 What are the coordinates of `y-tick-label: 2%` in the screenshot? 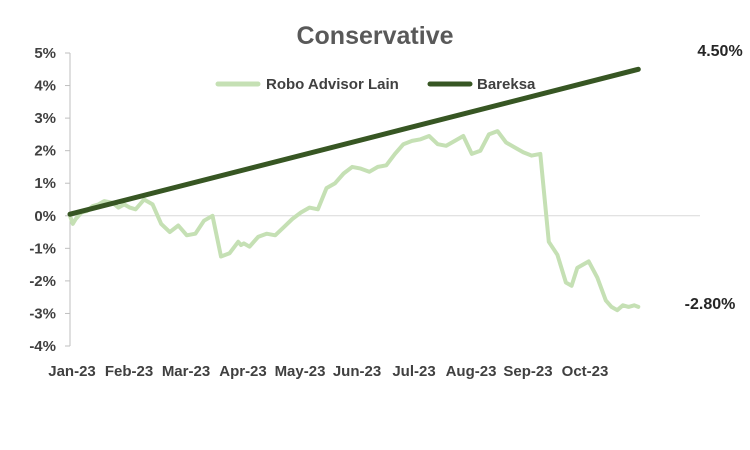 It's located at (45, 151).